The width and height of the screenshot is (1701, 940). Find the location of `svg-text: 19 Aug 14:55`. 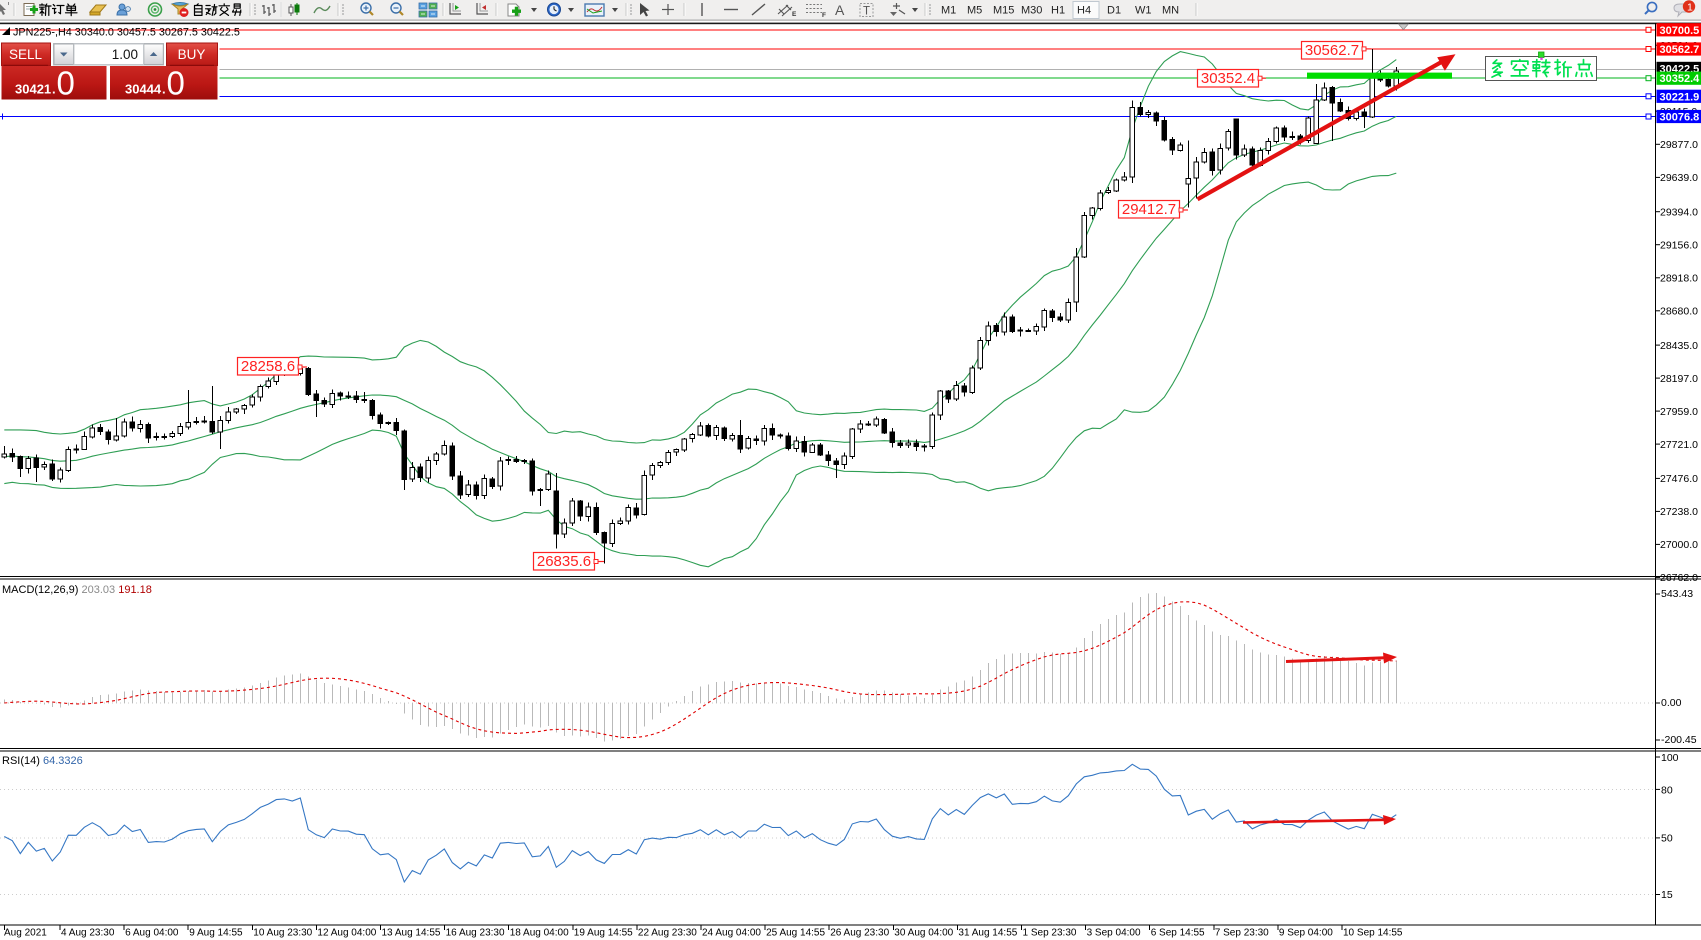

svg-text: 19 Aug 14:55 is located at coordinates (603, 933).